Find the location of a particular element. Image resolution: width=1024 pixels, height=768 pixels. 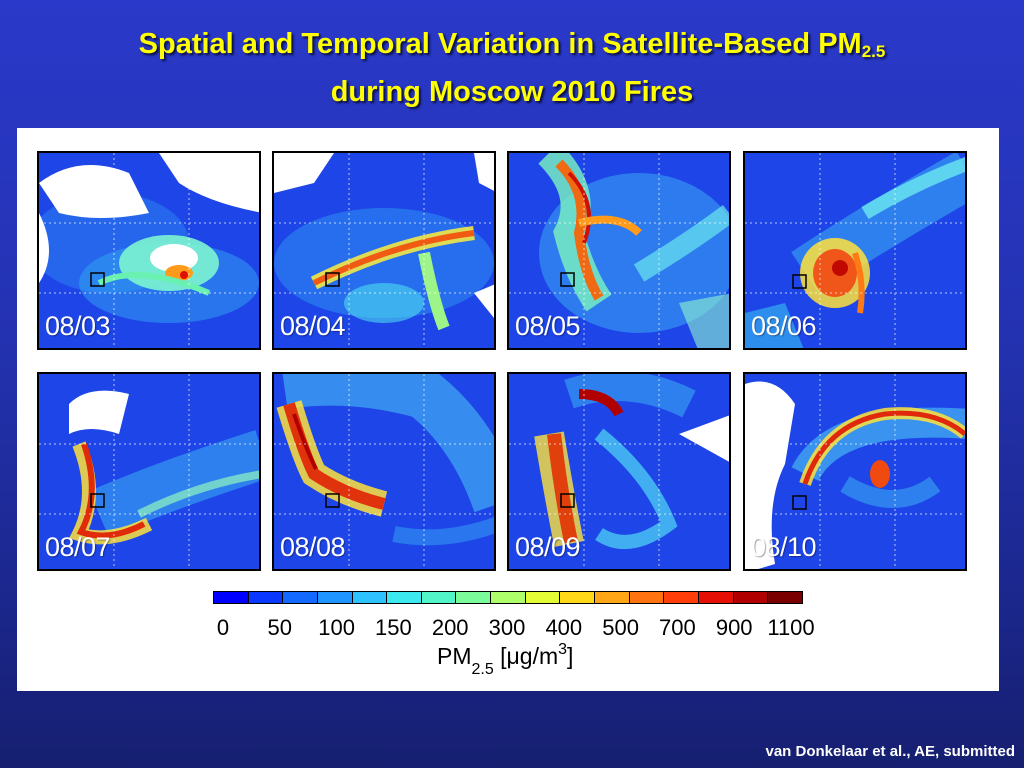

colorbar-tick-label: 100 is located at coordinates (336, 627).